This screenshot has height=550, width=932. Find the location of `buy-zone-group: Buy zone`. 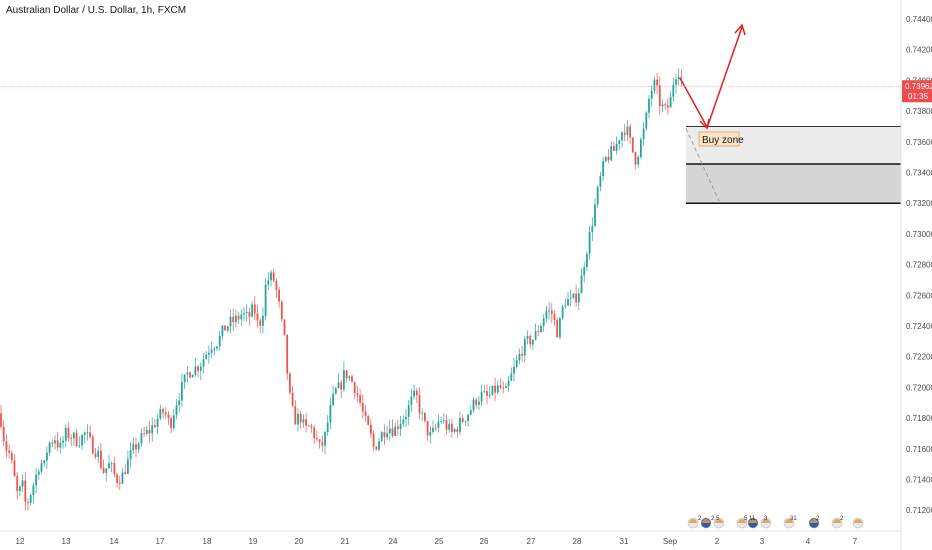

buy-zone-group: Buy zone is located at coordinates (793, 164).